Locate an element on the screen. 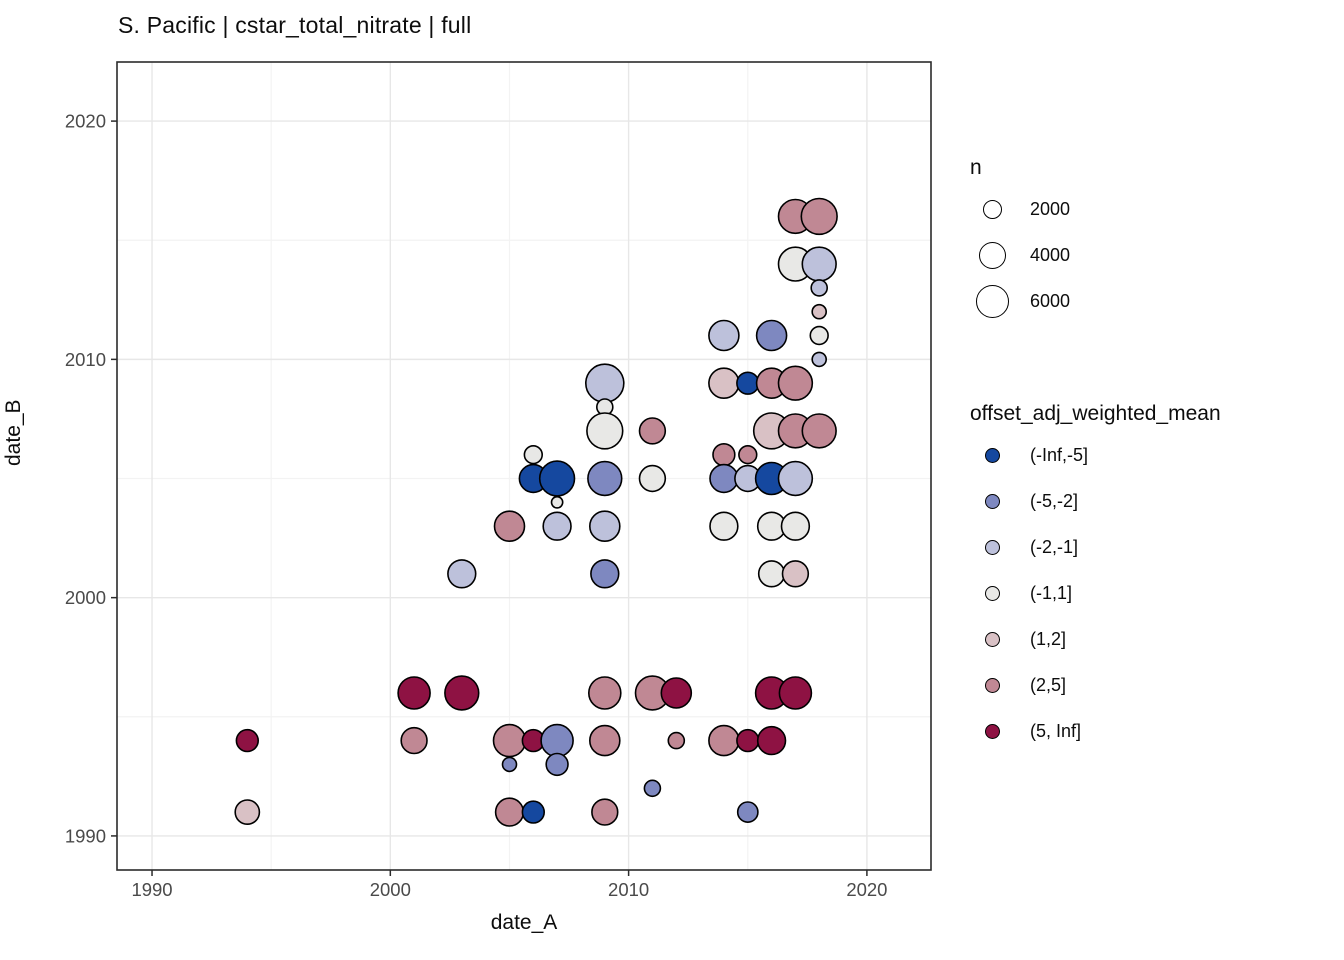 The height and width of the screenshot is (960, 1344). size-legend-label: 4000 is located at coordinates (1050, 254).